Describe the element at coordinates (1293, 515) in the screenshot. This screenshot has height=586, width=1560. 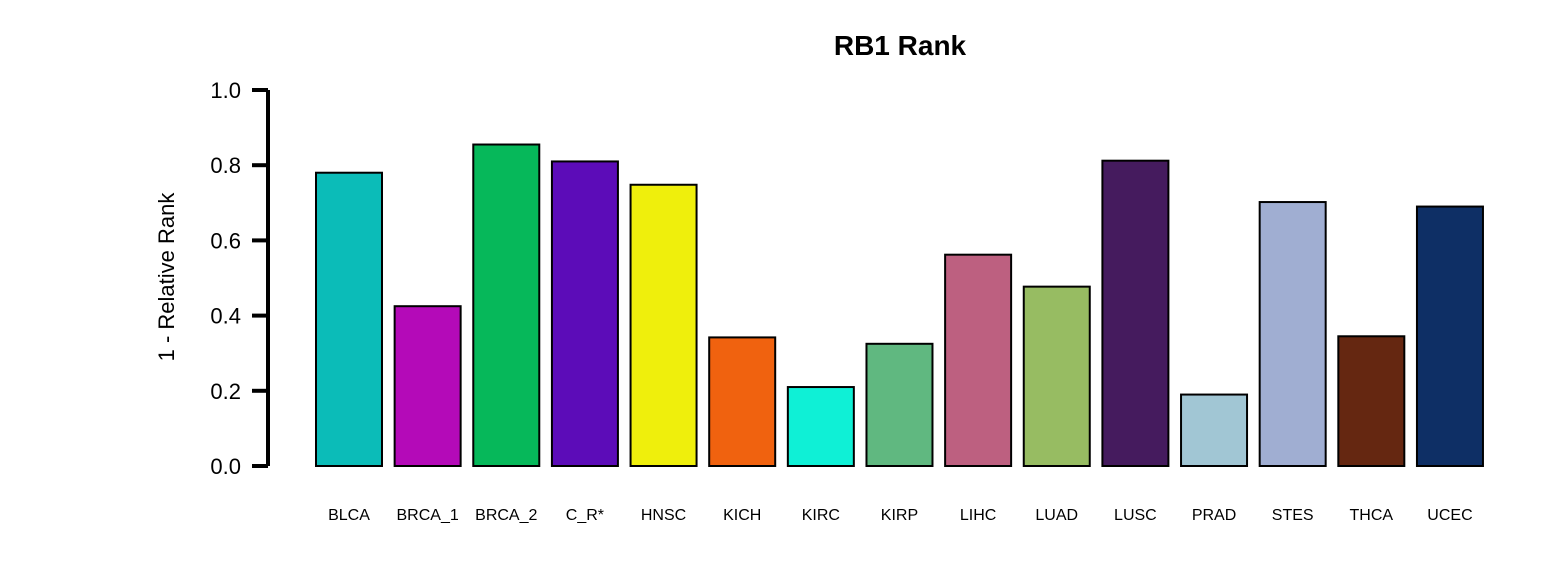
I see `x-tick-label: STES` at that location.